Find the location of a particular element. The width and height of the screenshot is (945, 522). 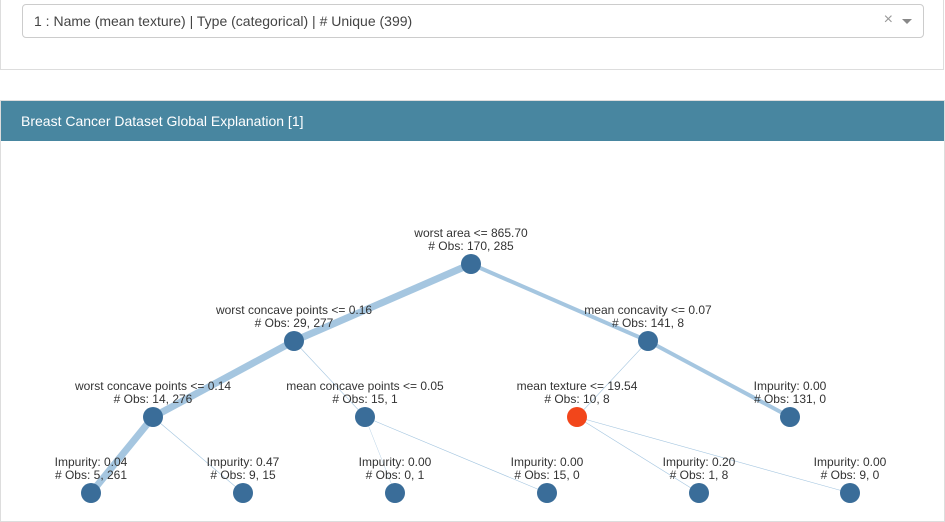

node-obs: # Obs: 15, 1 is located at coordinates (365, 399).